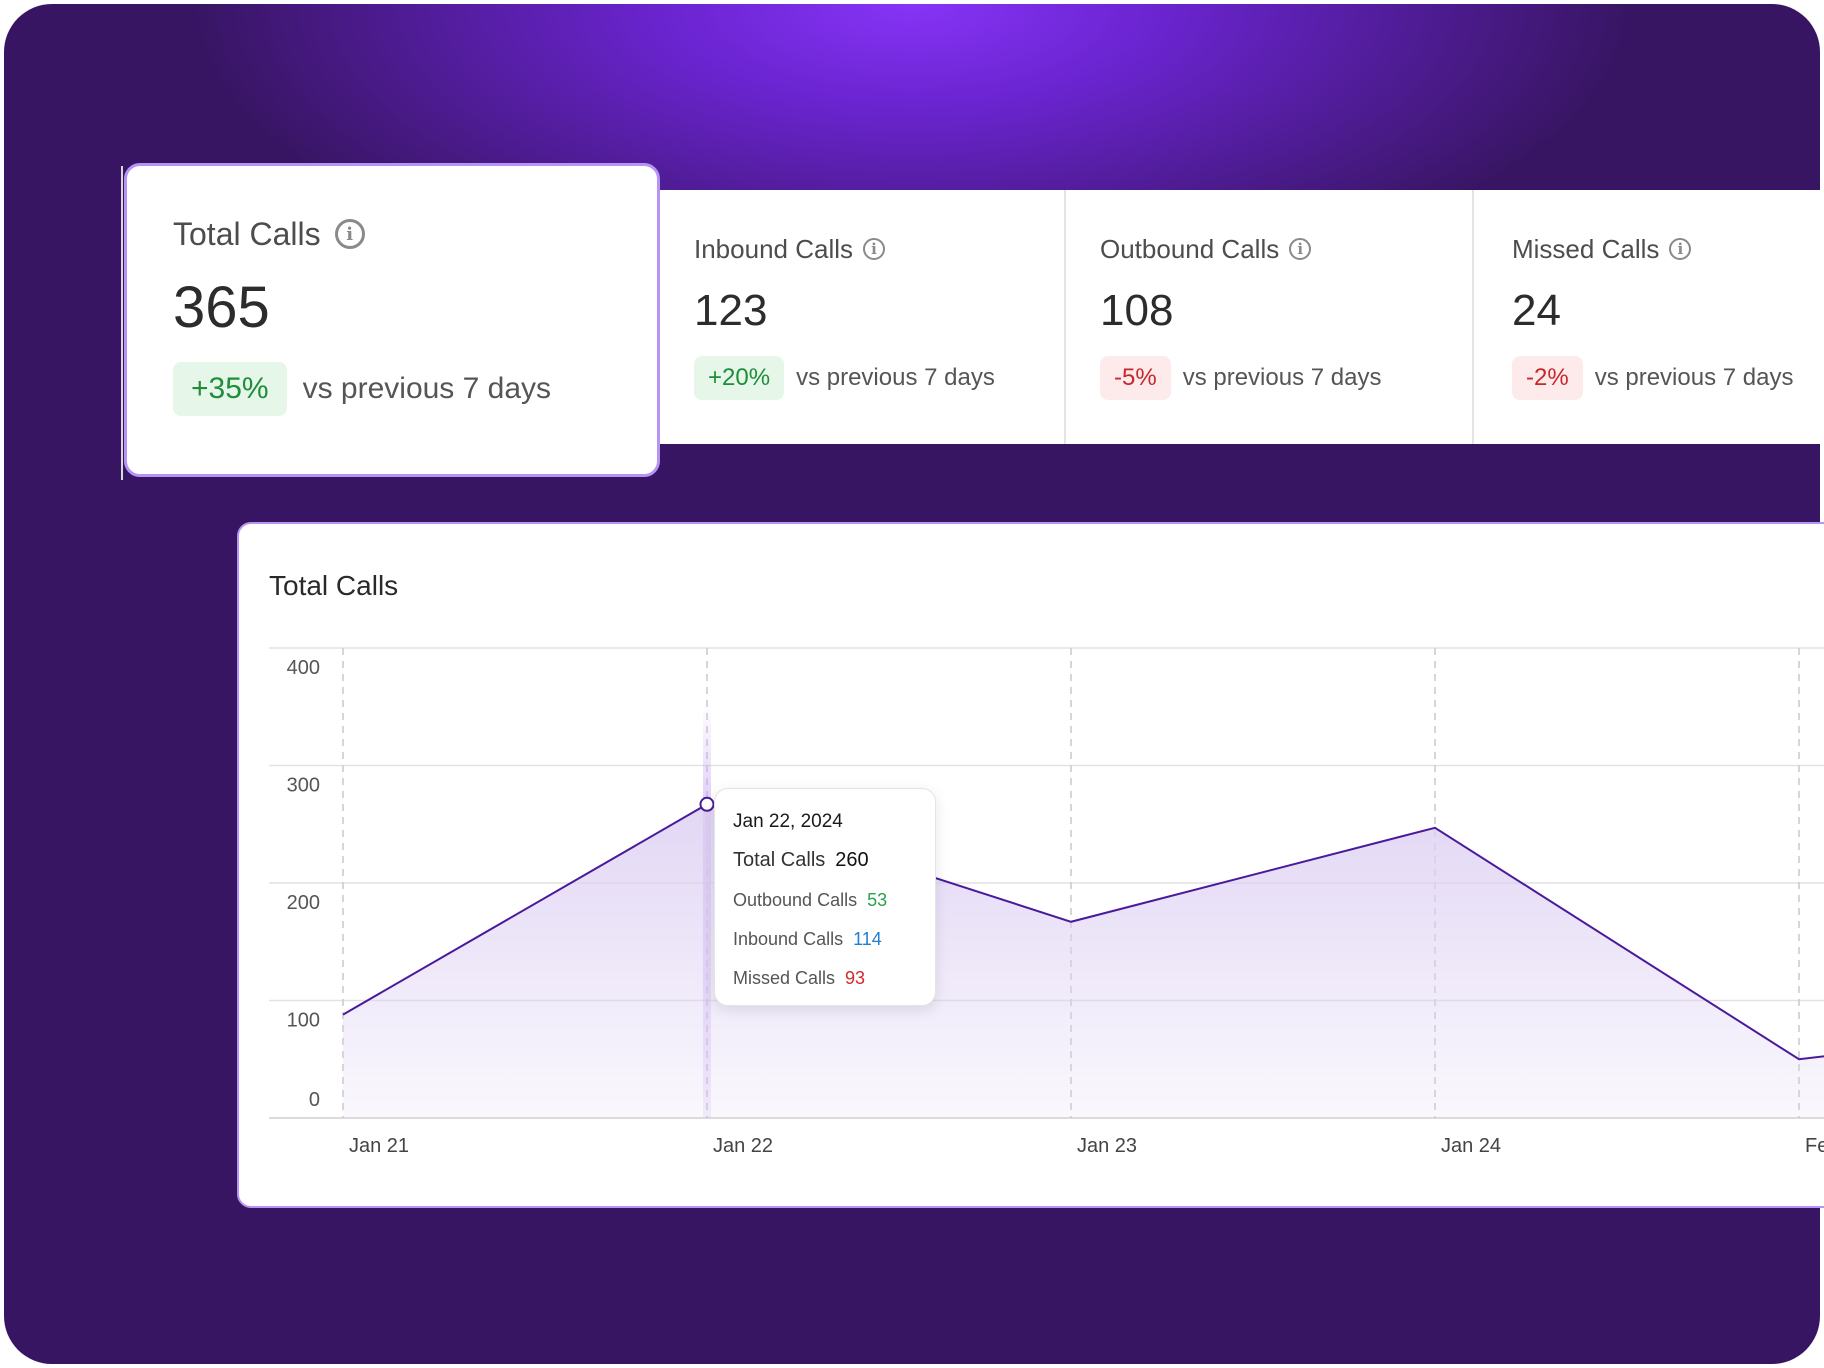  I want to click on x-tick-label: Feb 25, so click(1814, 1146).